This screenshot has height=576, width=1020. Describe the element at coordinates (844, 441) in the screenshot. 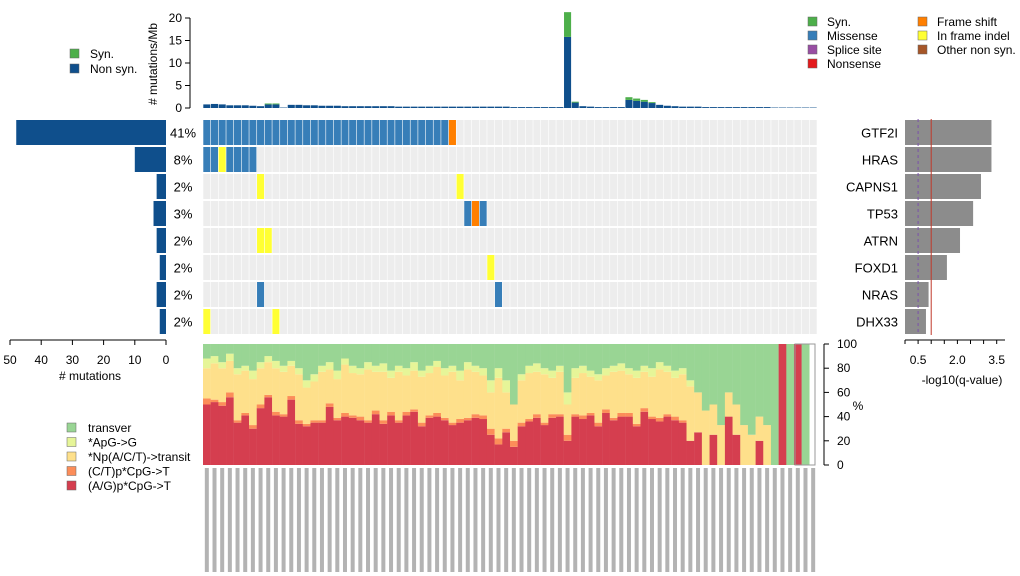

I see `spectrum-ytick-label: 20` at that location.